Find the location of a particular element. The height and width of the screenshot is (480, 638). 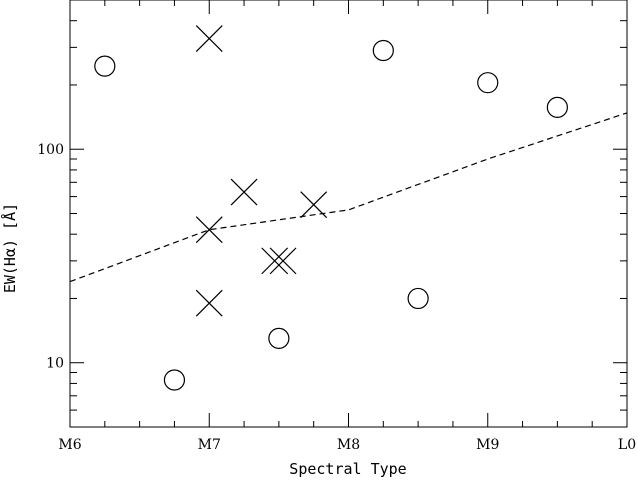

y-axis-title: EW(Hα) [Å] is located at coordinates (9, 248).